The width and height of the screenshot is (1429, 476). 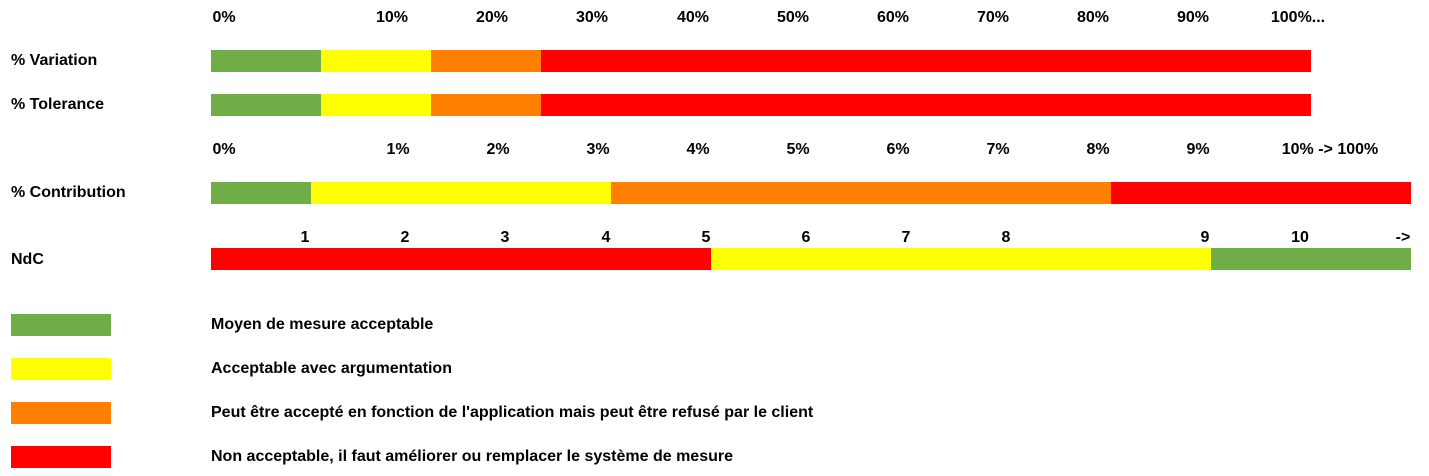 What do you see at coordinates (58, 104) in the screenshot?
I see `row-label: % Tolerance` at bounding box center [58, 104].